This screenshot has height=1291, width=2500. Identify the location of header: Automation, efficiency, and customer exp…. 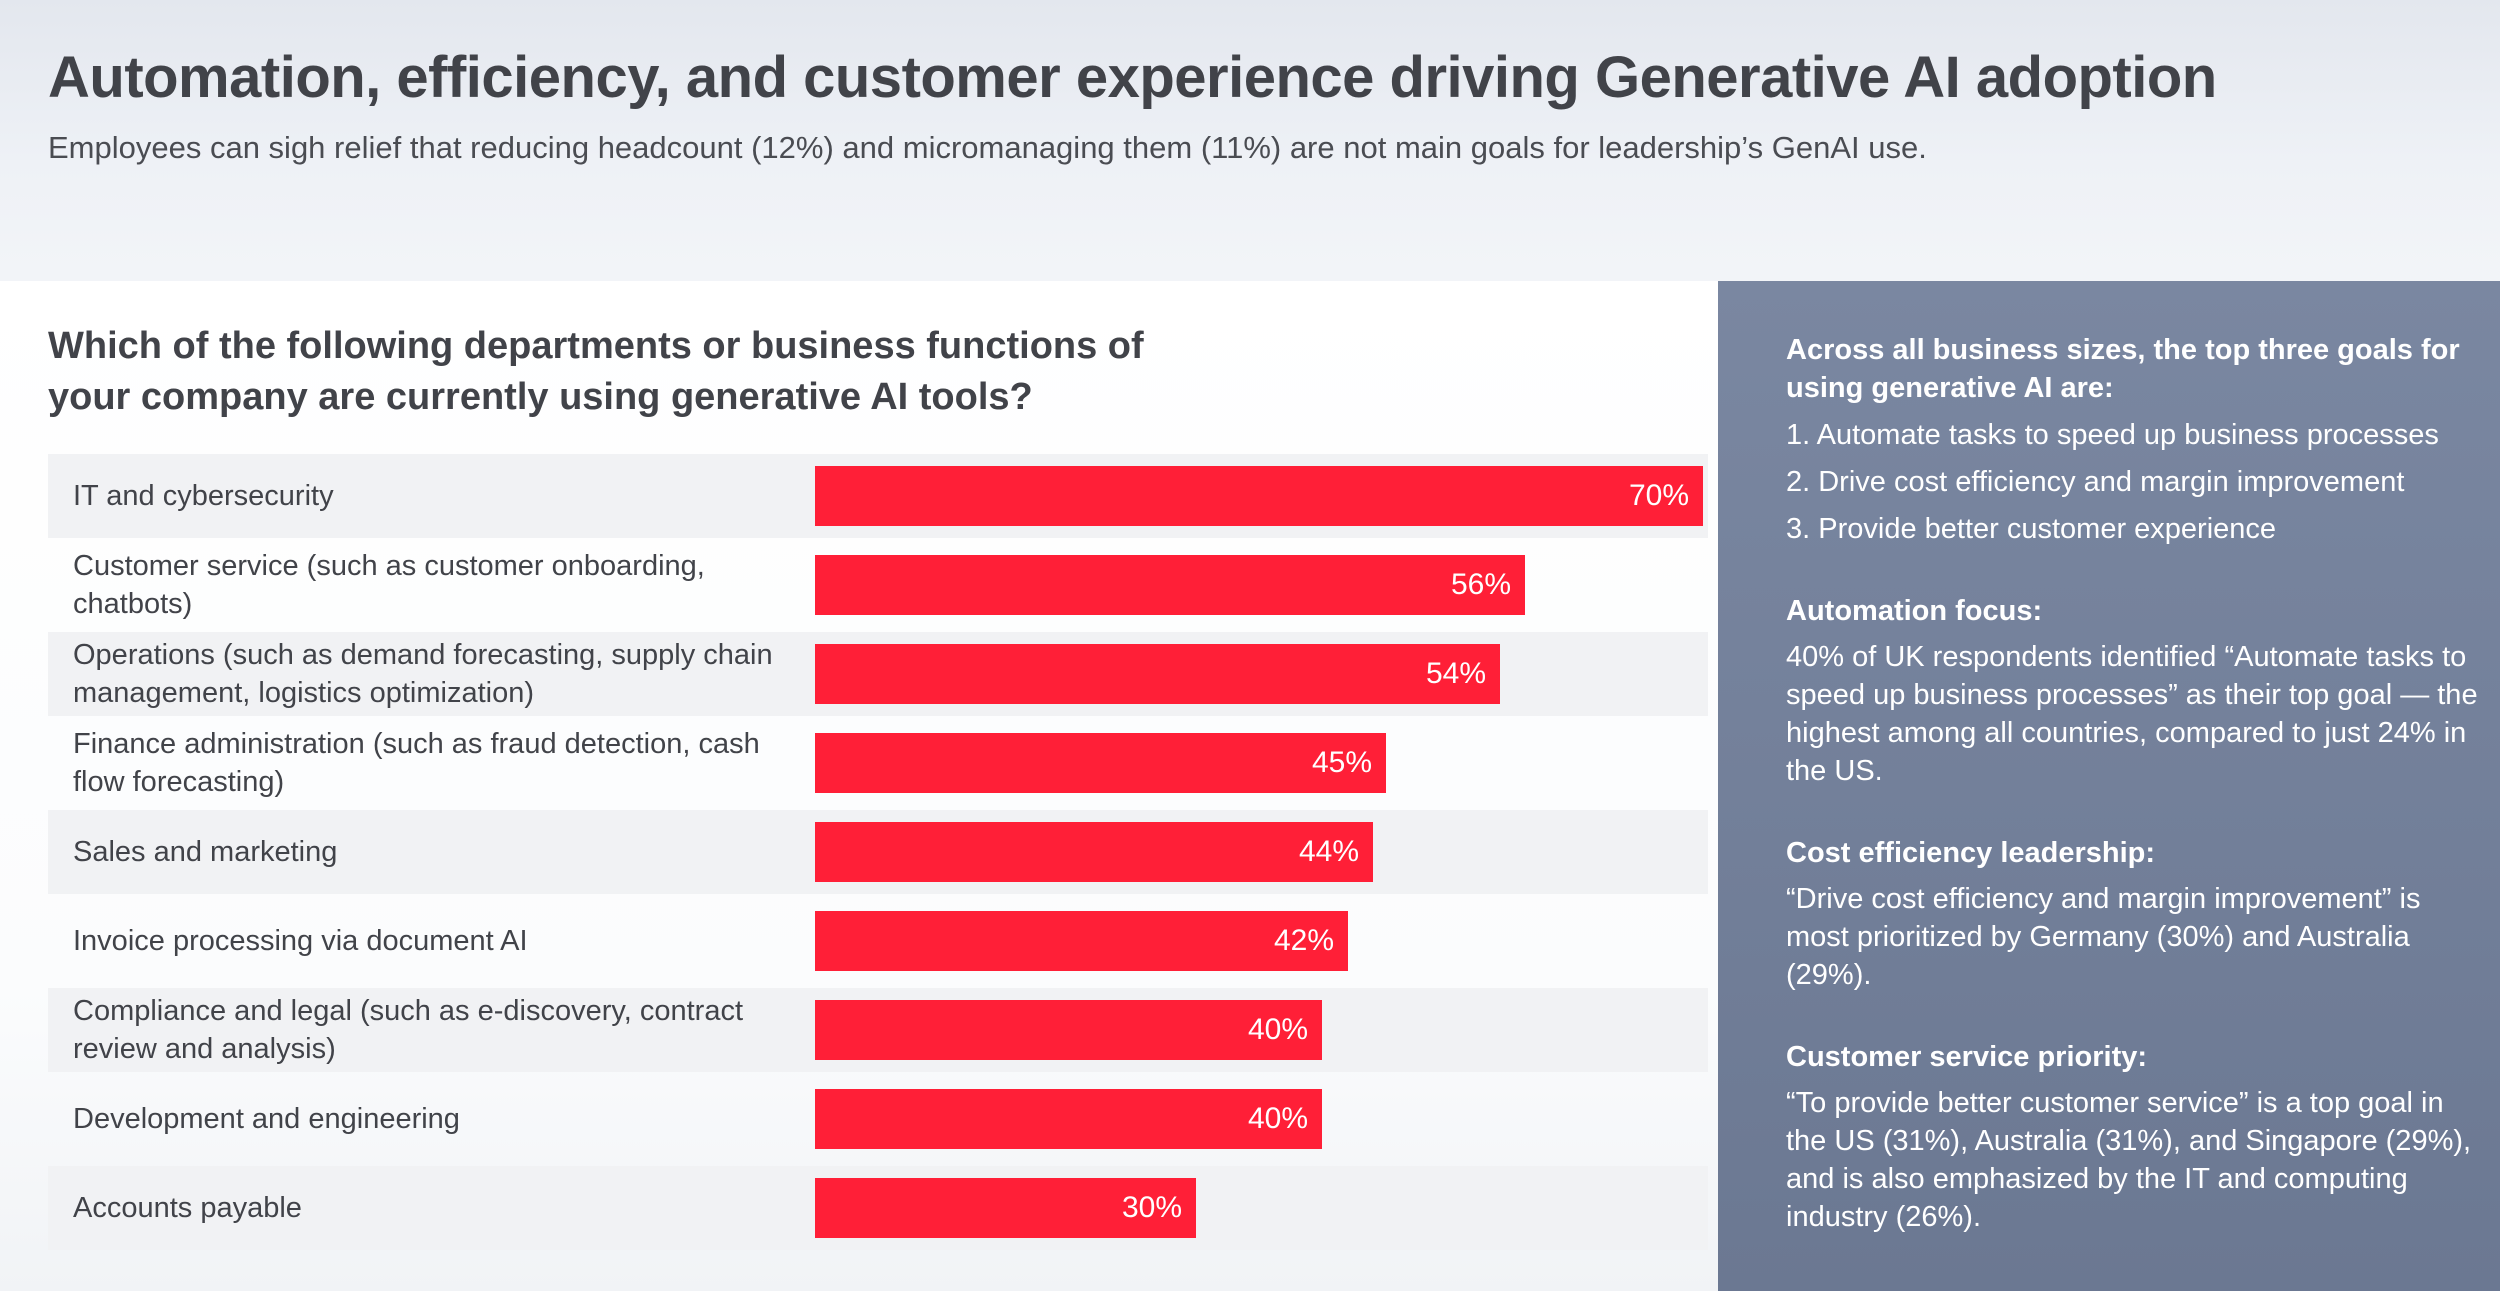
(1248, 105).